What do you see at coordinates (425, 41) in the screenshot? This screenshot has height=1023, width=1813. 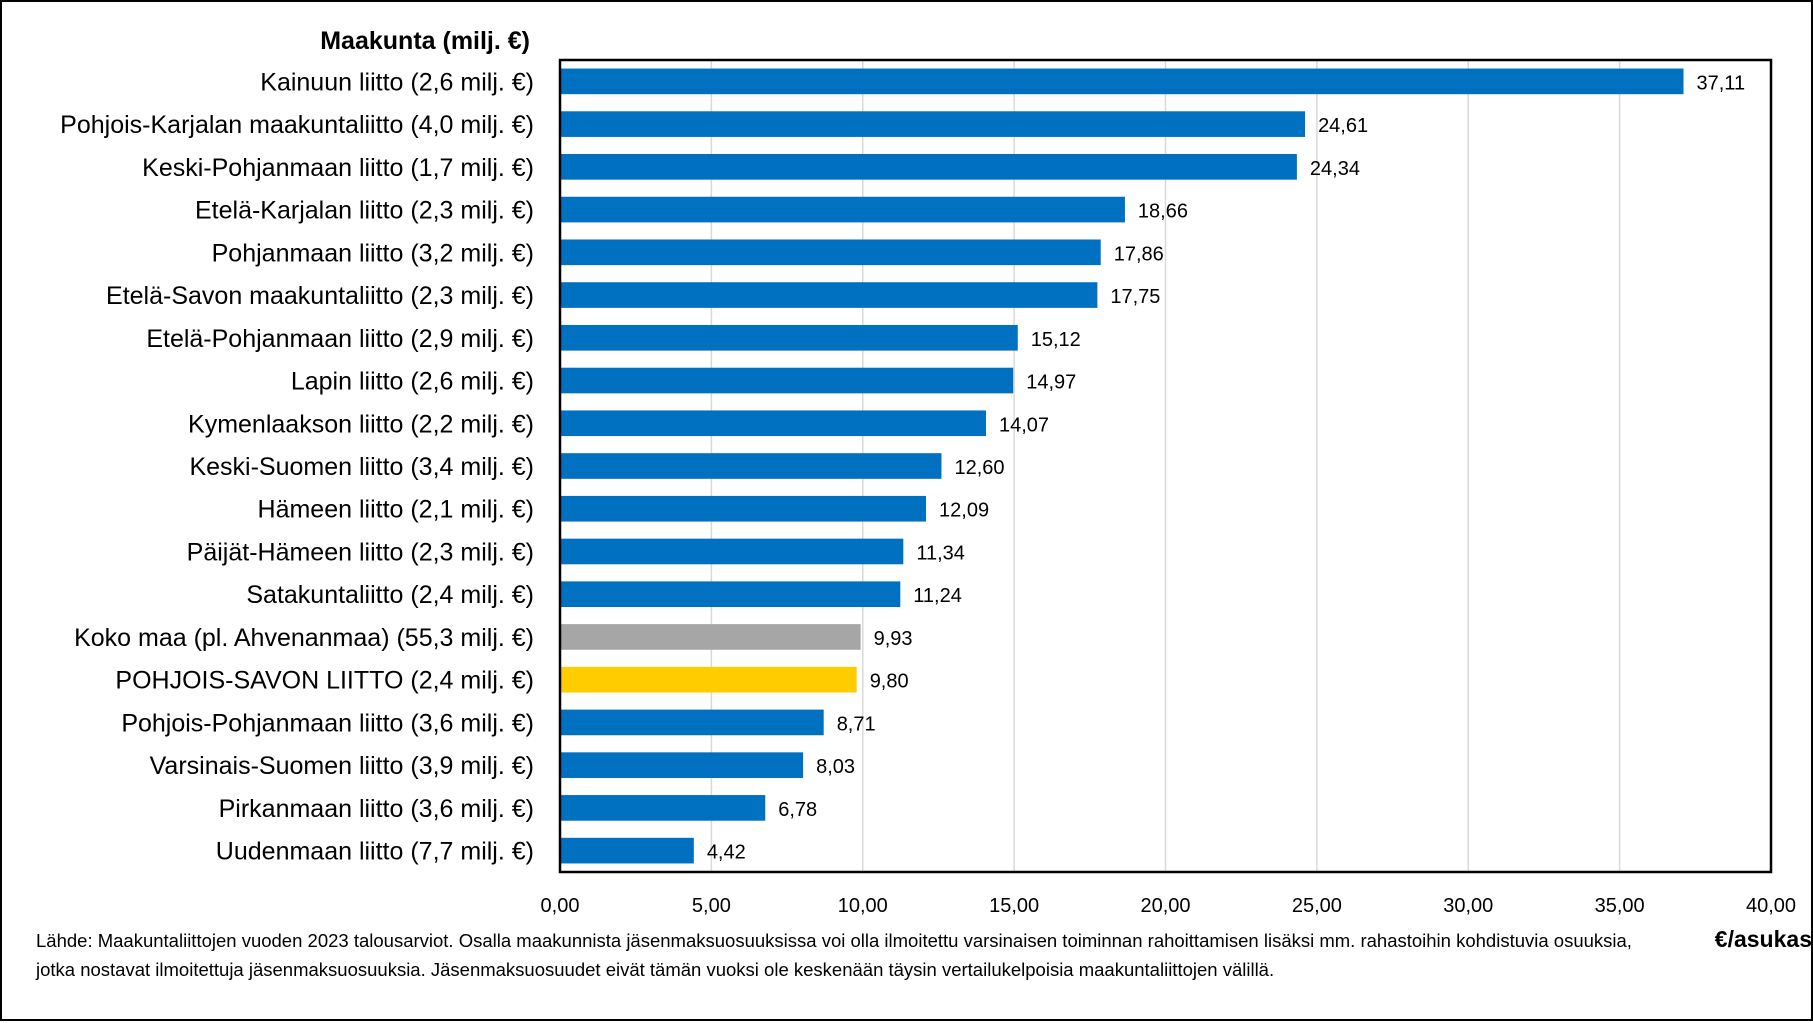 I see `category-axis-title: Maakunta (milj. €)` at bounding box center [425, 41].